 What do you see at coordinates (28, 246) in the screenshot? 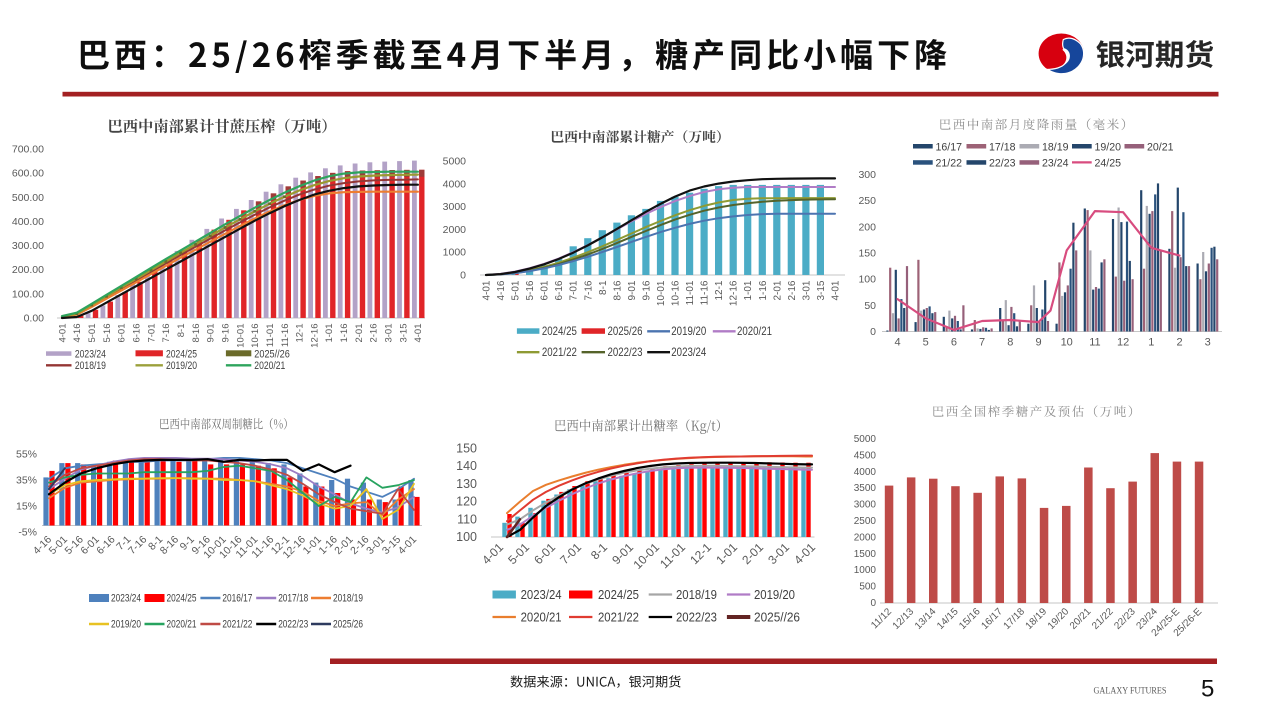
I see `svg-text: 300.00` at bounding box center [28, 246].